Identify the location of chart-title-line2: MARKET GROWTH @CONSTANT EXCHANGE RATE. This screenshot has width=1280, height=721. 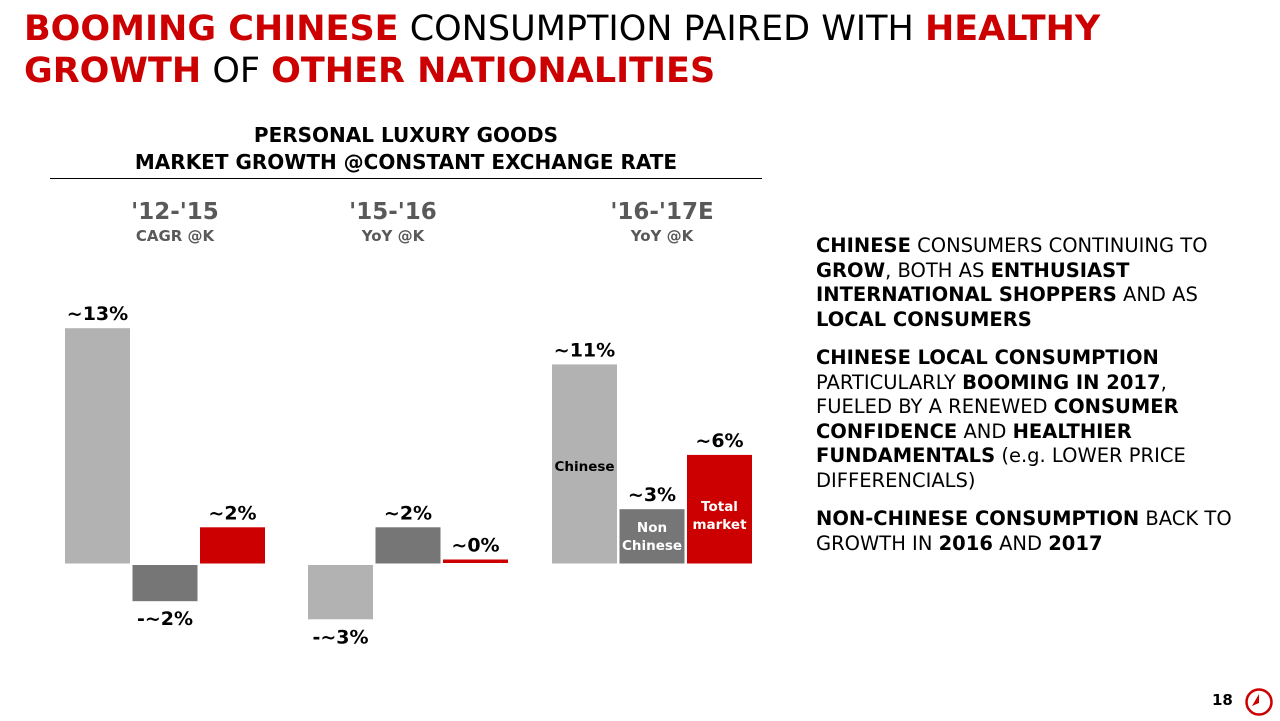
(406, 162).